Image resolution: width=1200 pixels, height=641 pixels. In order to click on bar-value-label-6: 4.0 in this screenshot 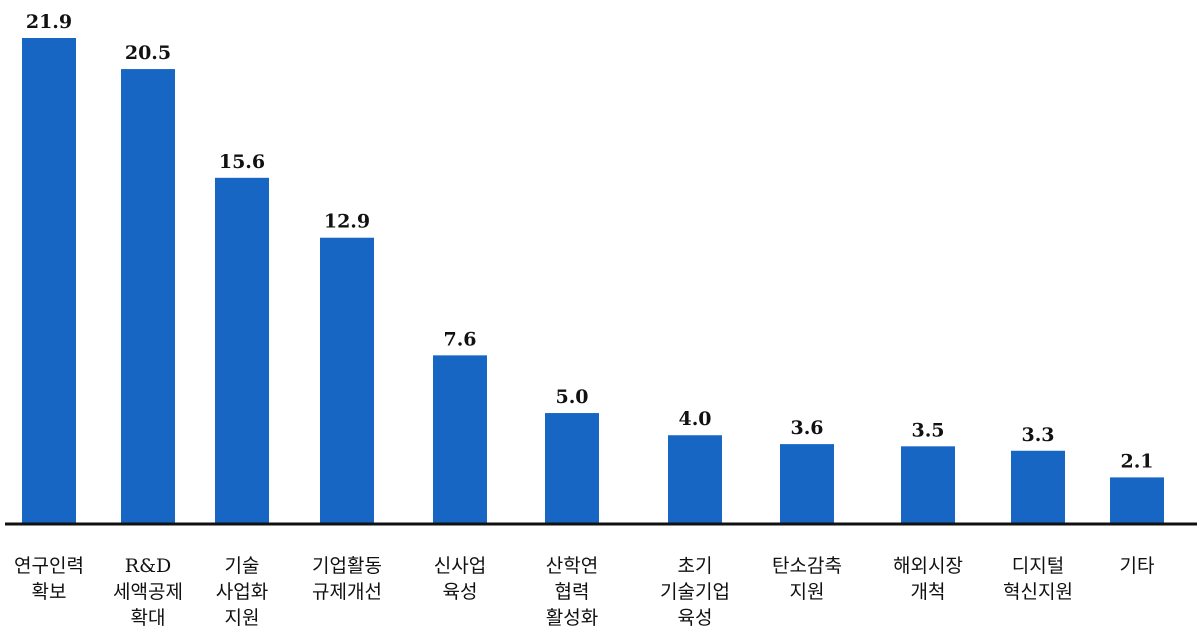, I will do `click(694, 419)`.